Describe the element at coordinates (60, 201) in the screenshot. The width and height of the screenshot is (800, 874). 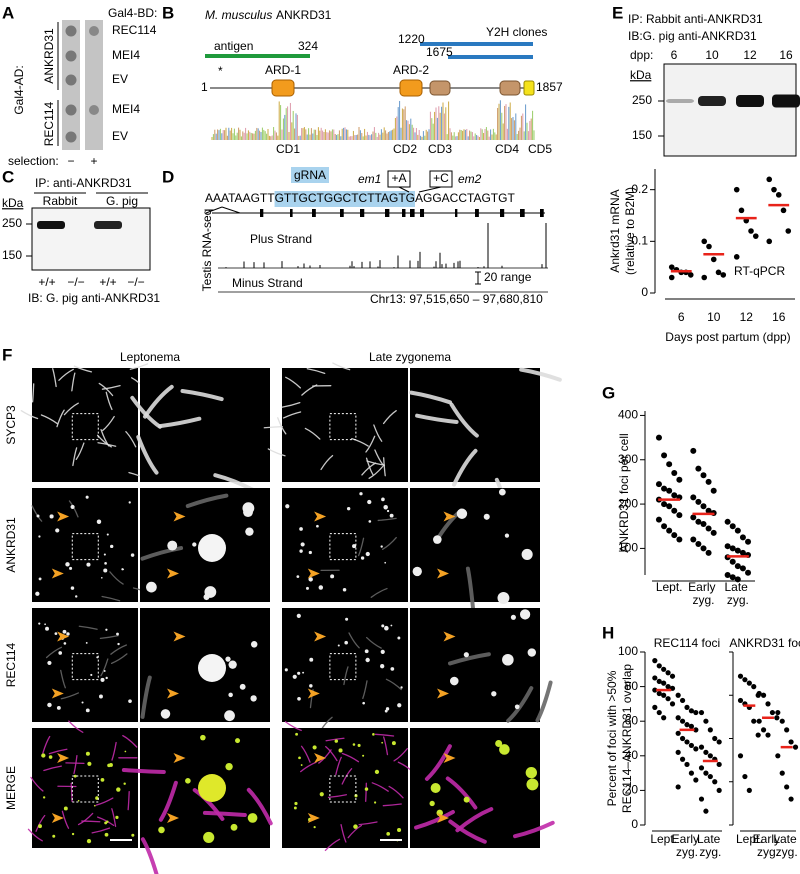
I see `antibody: Rabbit` at that location.